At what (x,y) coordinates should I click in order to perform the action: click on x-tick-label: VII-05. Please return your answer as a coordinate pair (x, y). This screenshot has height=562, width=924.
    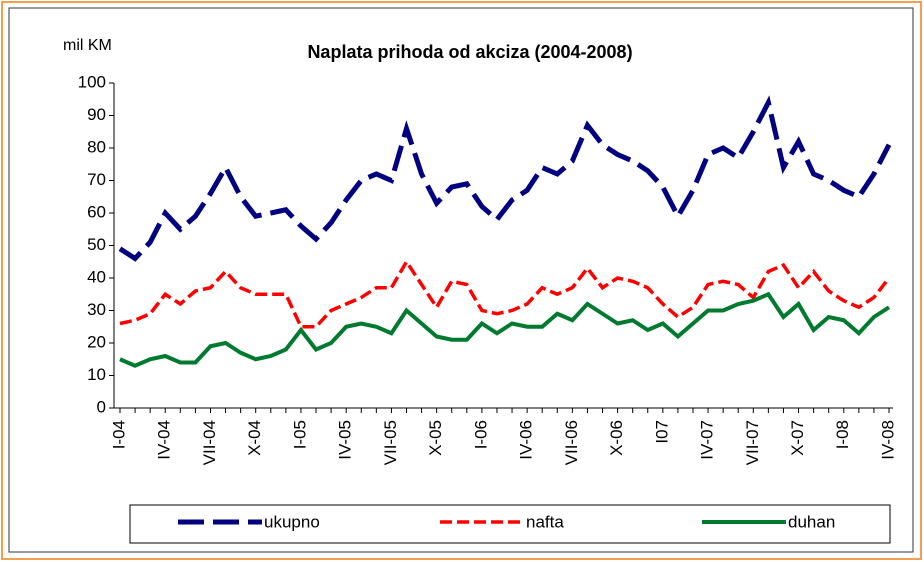
    Looking at the image, I should click on (390, 442).